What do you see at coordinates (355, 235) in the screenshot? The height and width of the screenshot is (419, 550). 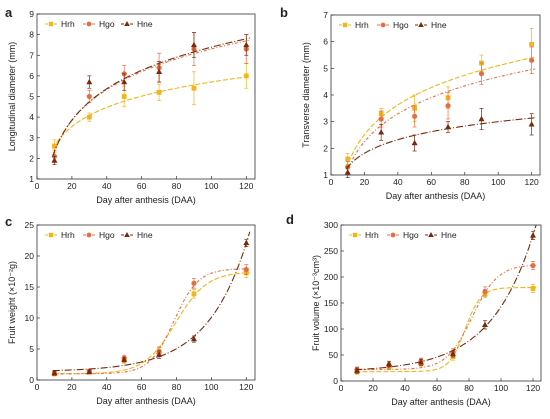 I see `legend-marker-hrh` at bounding box center [355, 235].